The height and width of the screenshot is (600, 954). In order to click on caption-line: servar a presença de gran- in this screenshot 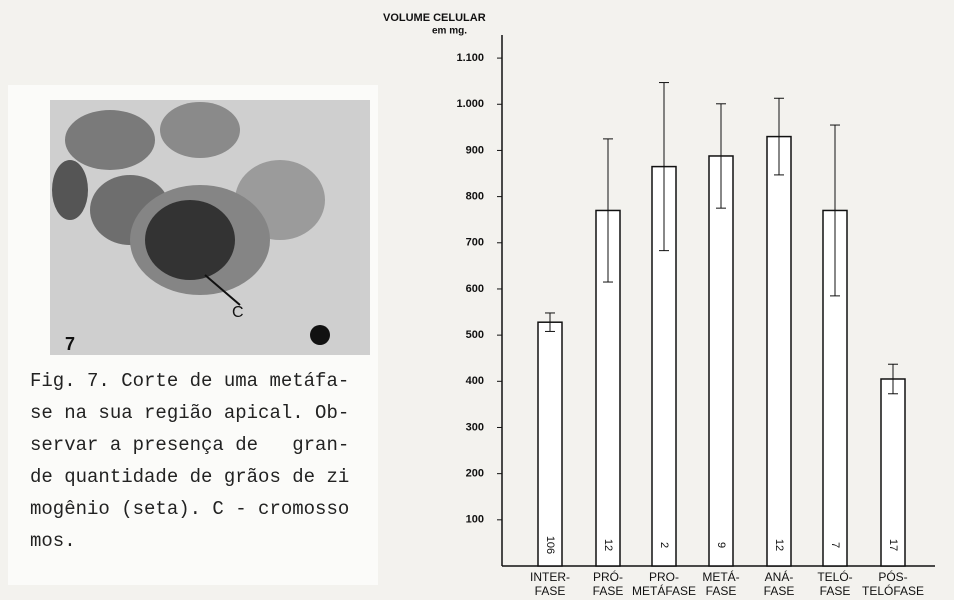, I will do `click(190, 445)`.